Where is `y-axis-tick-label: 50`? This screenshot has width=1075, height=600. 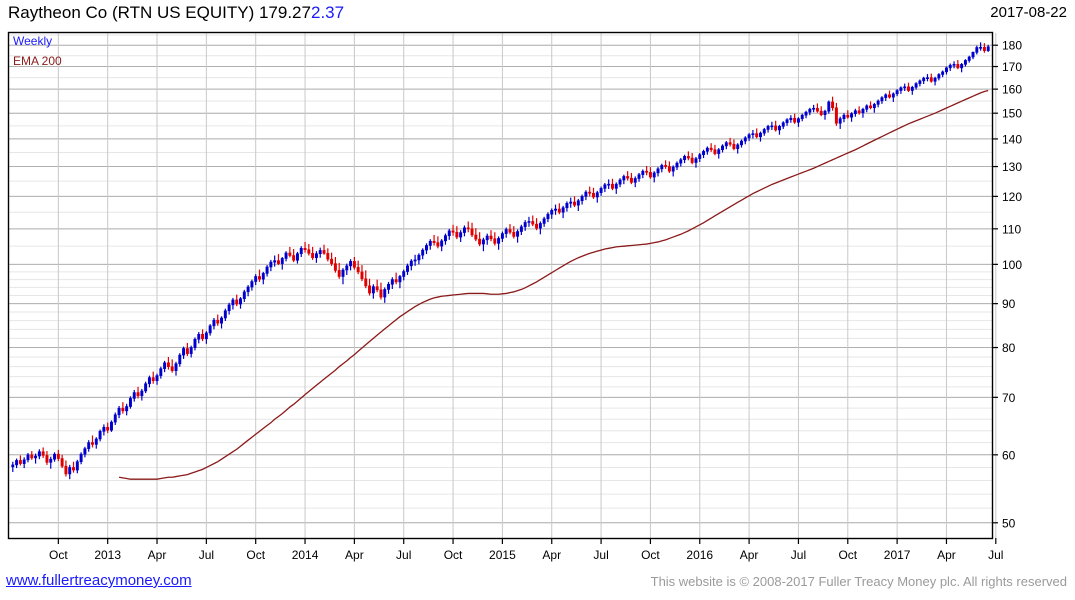
y-axis-tick-label: 50 is located at coordinates (1009, 523).